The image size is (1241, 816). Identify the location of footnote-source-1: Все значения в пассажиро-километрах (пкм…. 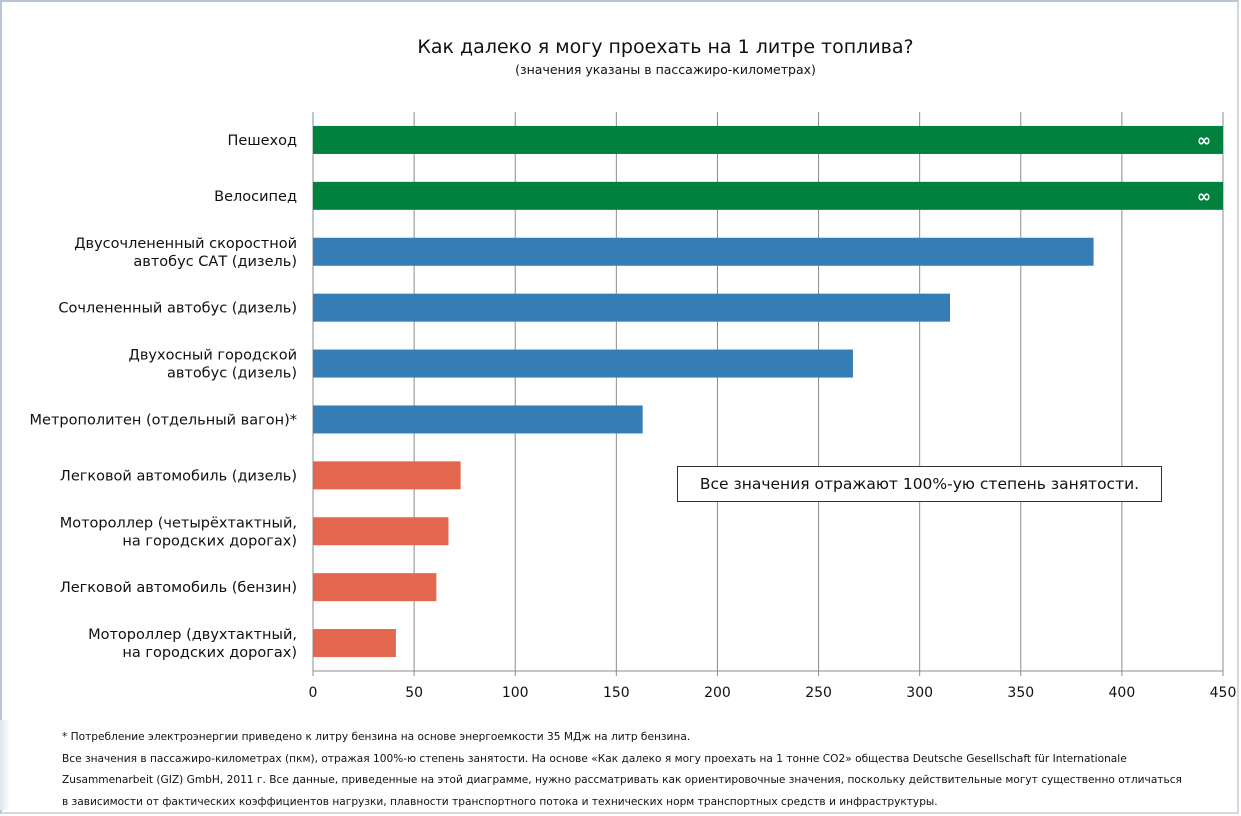
(594, 758).